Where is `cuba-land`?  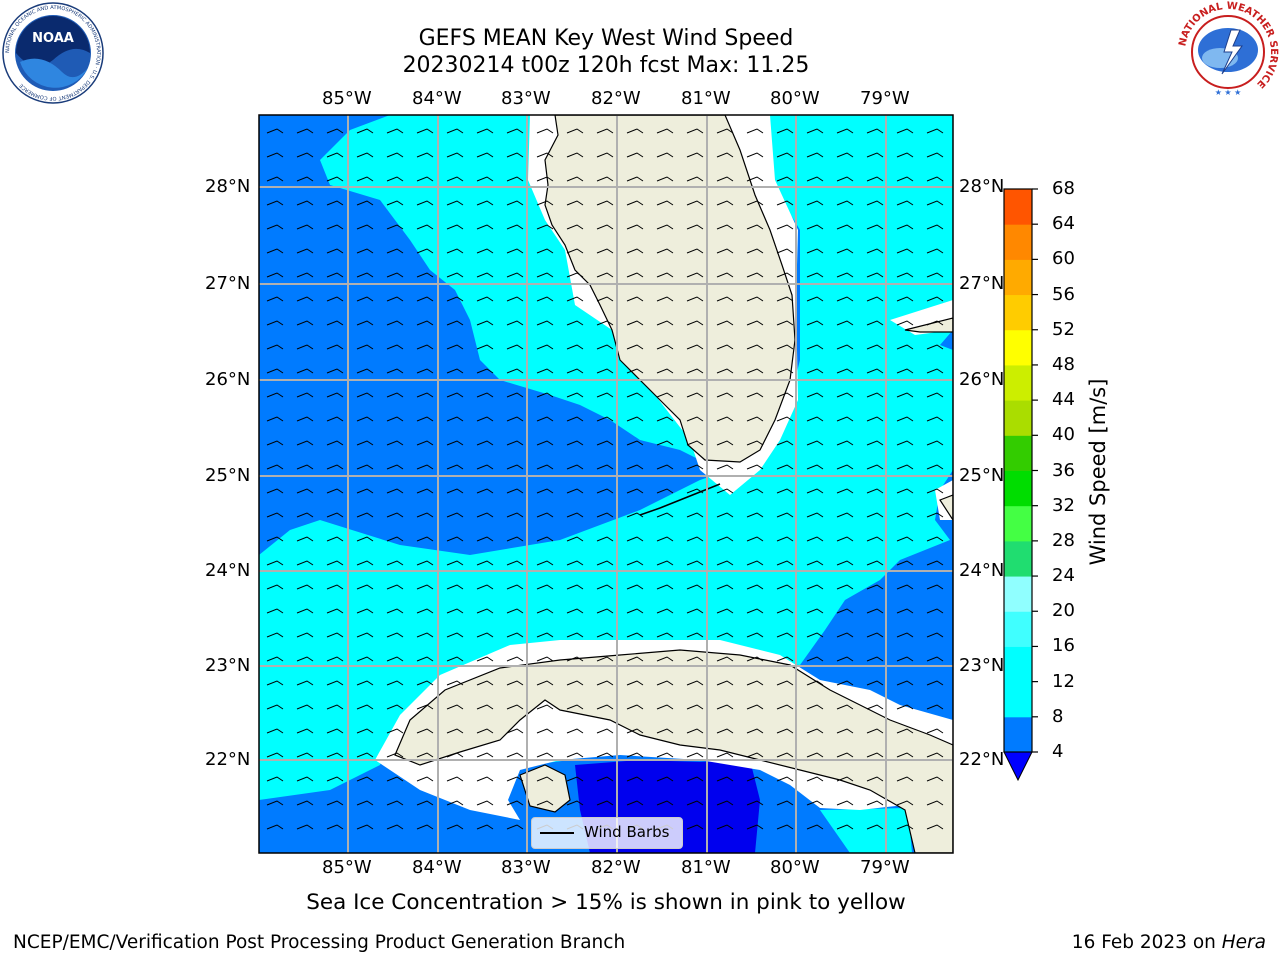 cuba-land is located at coordinates (673, 751).